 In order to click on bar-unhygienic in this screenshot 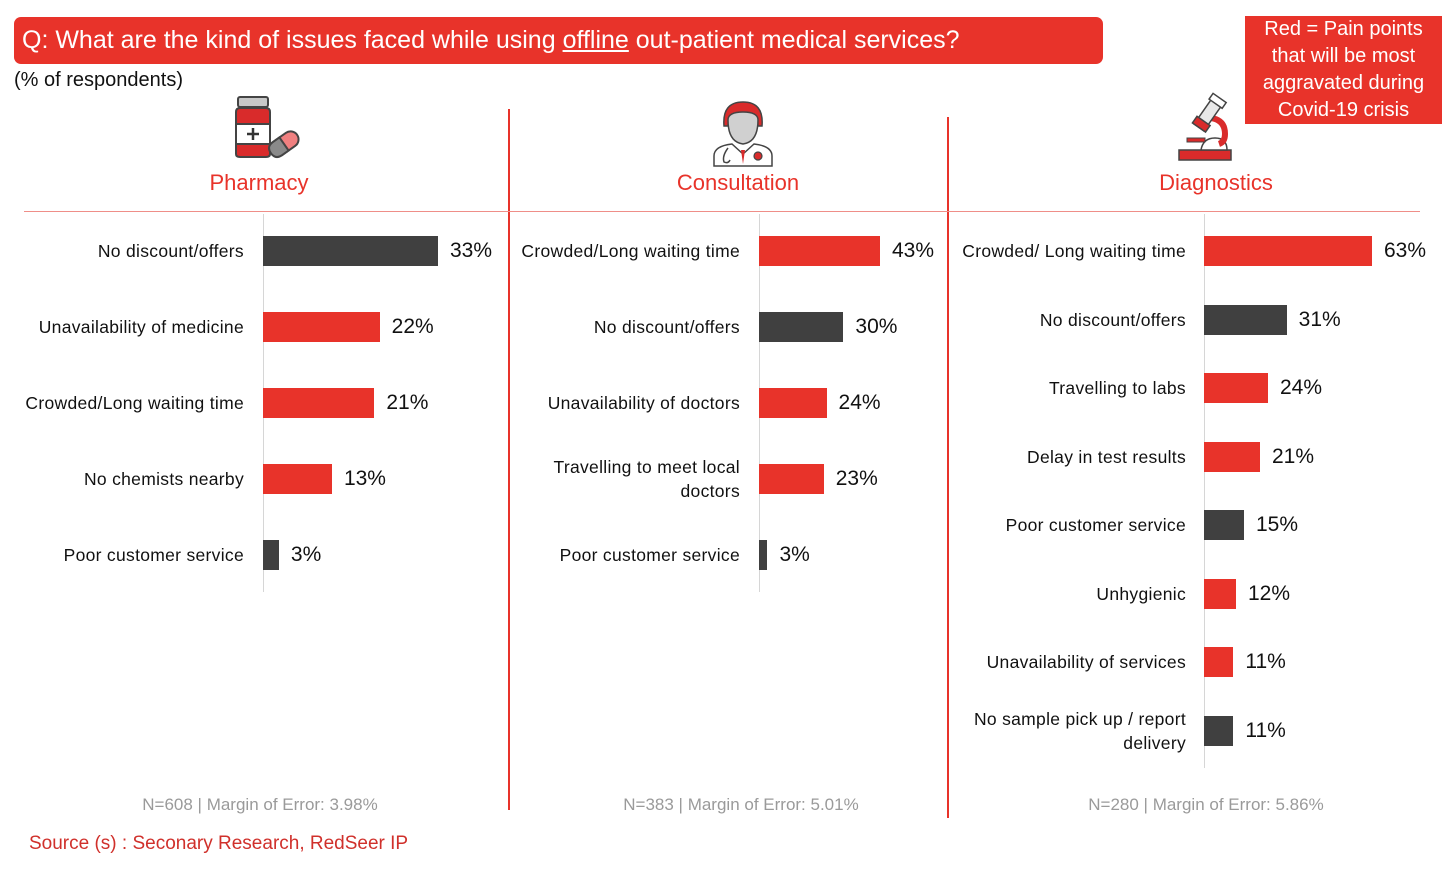, I will do `click(1220, 593)`.